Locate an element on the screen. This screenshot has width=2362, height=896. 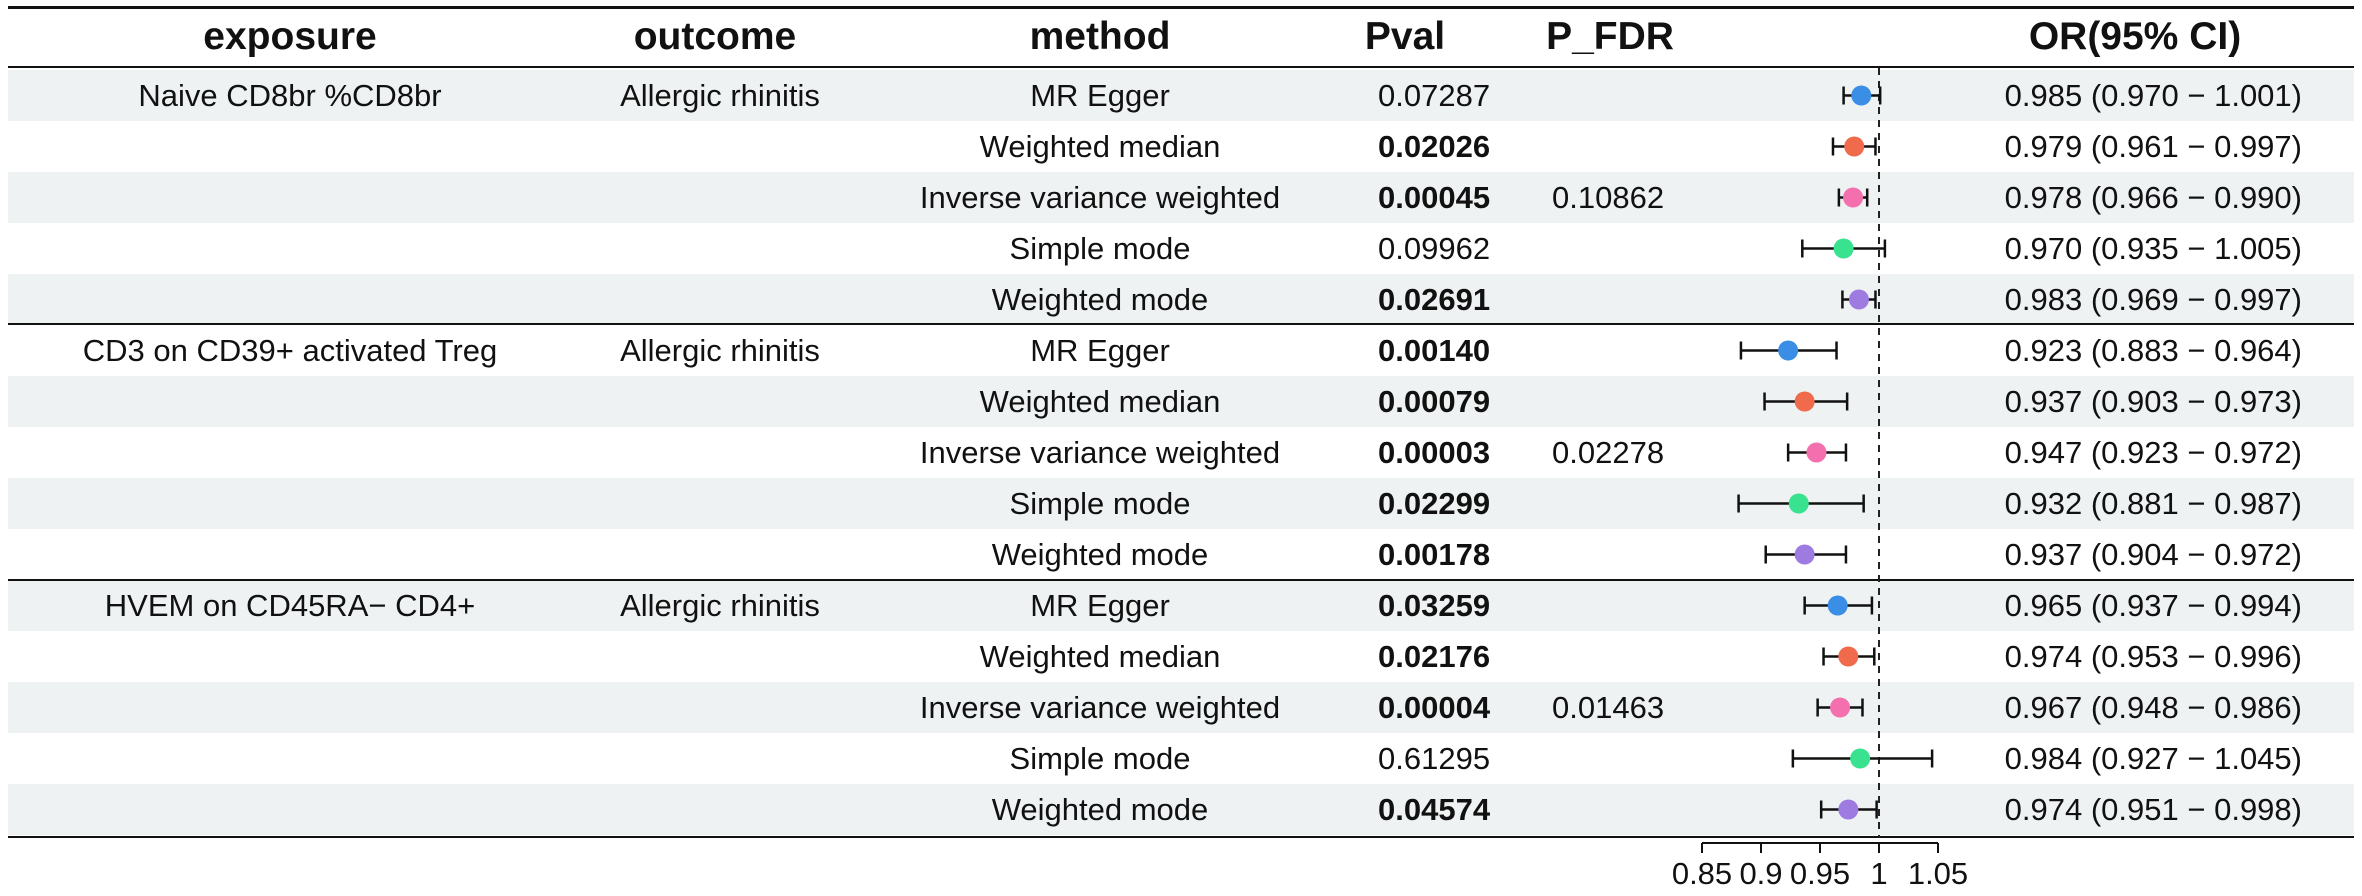
or-ci-cell: 0.974 (0.951 − 0.998) is located at coordinates (2153, 809).